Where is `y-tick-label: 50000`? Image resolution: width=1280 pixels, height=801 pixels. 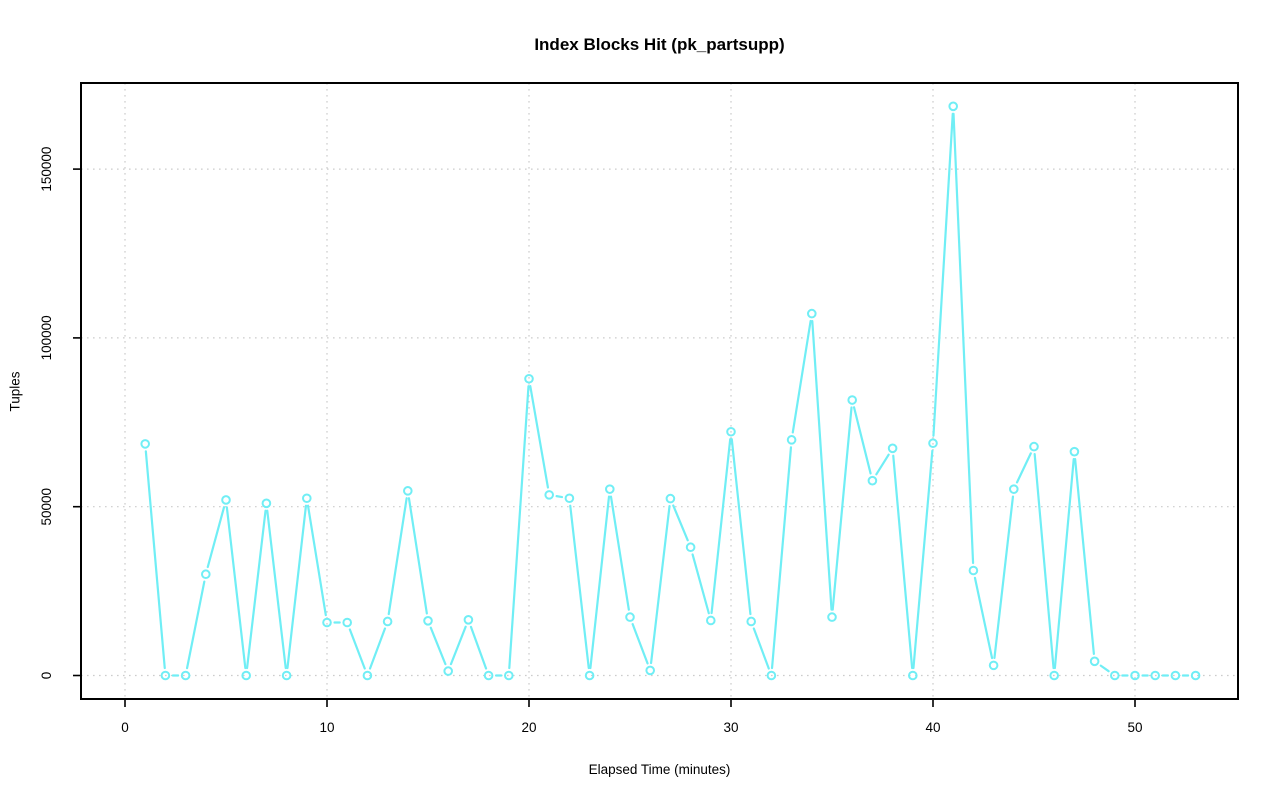
y-tick-label: 50000 is located at coordinates (46, 507).